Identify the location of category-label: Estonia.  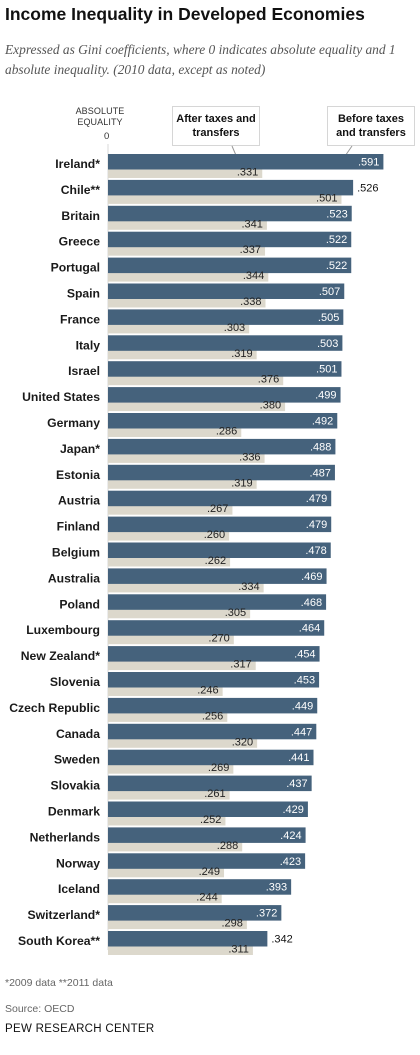
(78, 475).